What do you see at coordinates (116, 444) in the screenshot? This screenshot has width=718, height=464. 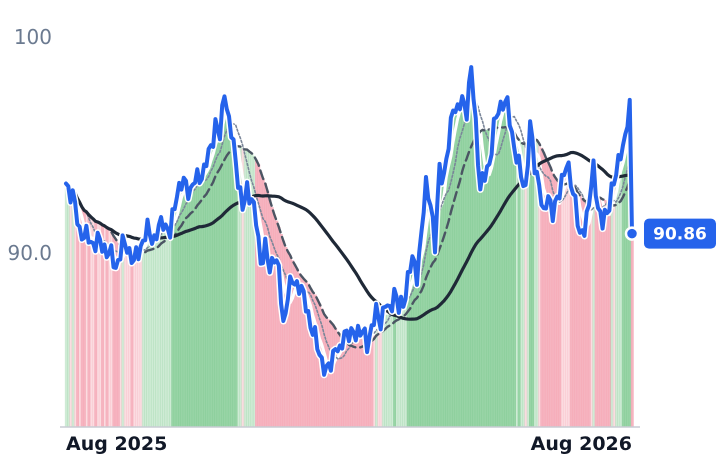 I see `x-tick-label: Aug 2025` at bounding box center [116, 444].